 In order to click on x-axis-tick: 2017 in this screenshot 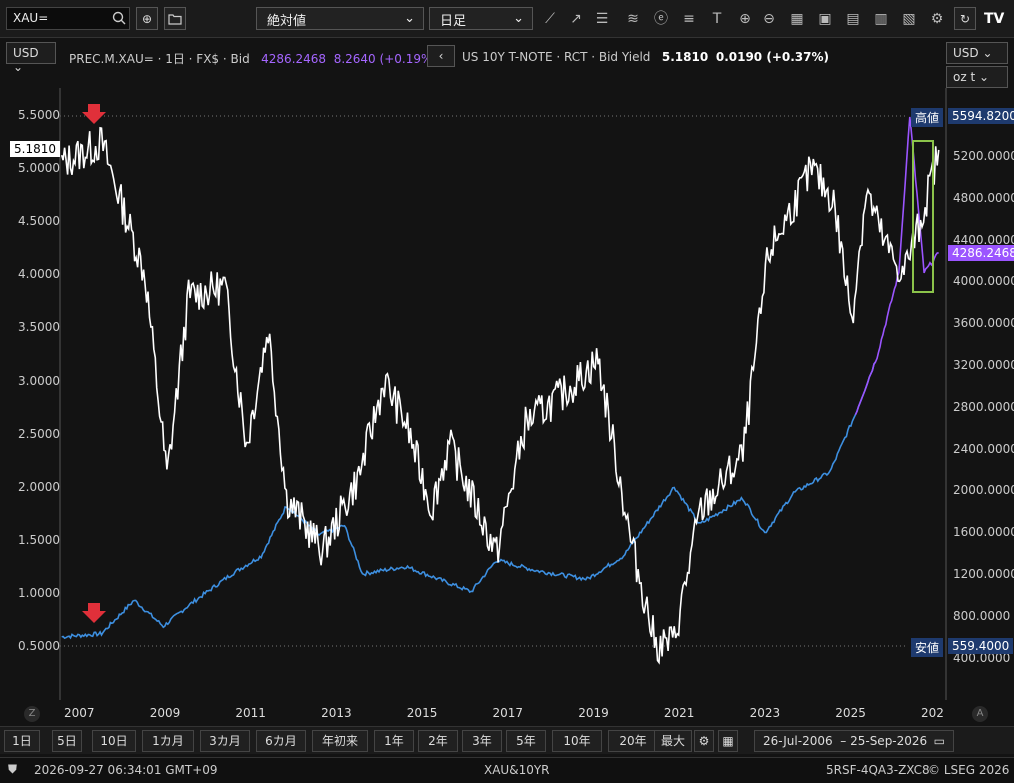, I will do `click(508, 713)`.